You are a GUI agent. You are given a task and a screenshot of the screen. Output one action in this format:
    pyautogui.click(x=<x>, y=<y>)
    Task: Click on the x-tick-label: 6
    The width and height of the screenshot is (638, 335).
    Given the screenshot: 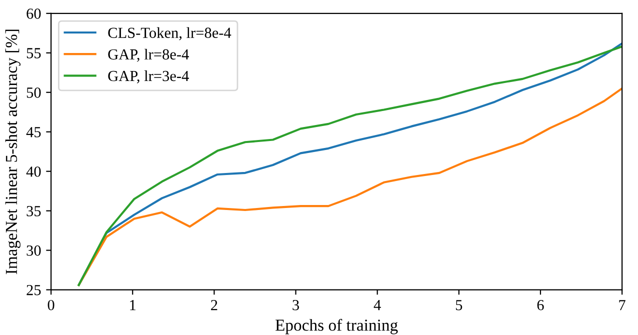 What is the action you would take?
    pyautogui.click(x=540, y=305)
    